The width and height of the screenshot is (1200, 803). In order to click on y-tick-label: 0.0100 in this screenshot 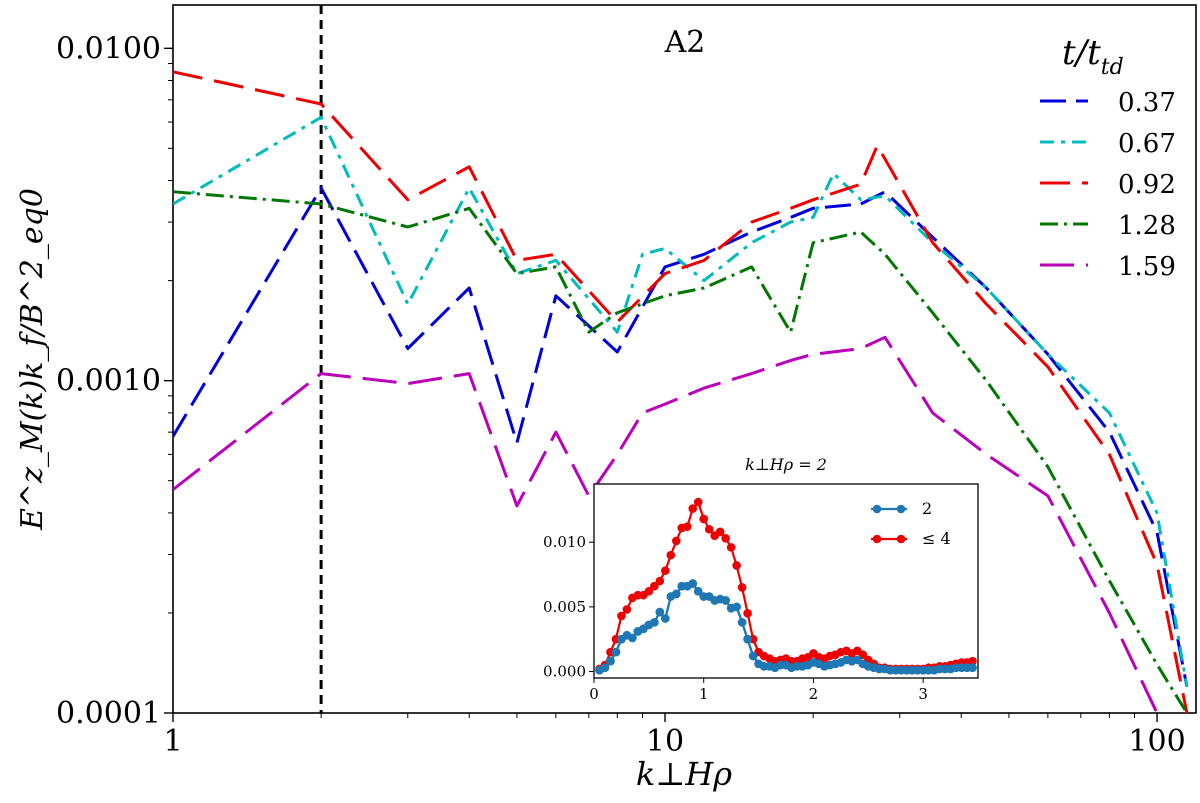, I will do `click(108, 48)`.